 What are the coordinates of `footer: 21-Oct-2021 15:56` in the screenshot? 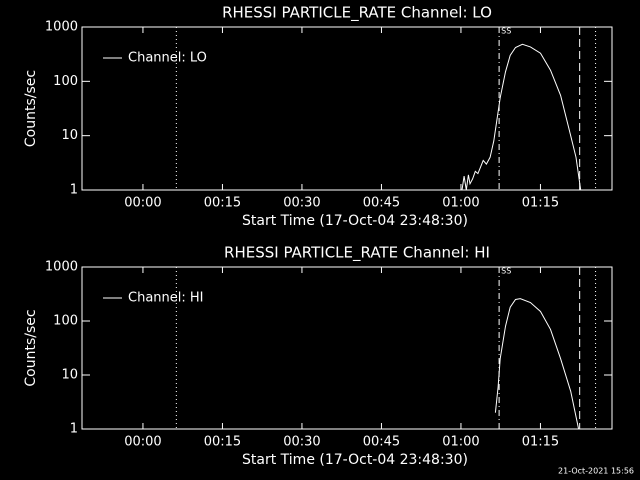 It's located at (596, 471).